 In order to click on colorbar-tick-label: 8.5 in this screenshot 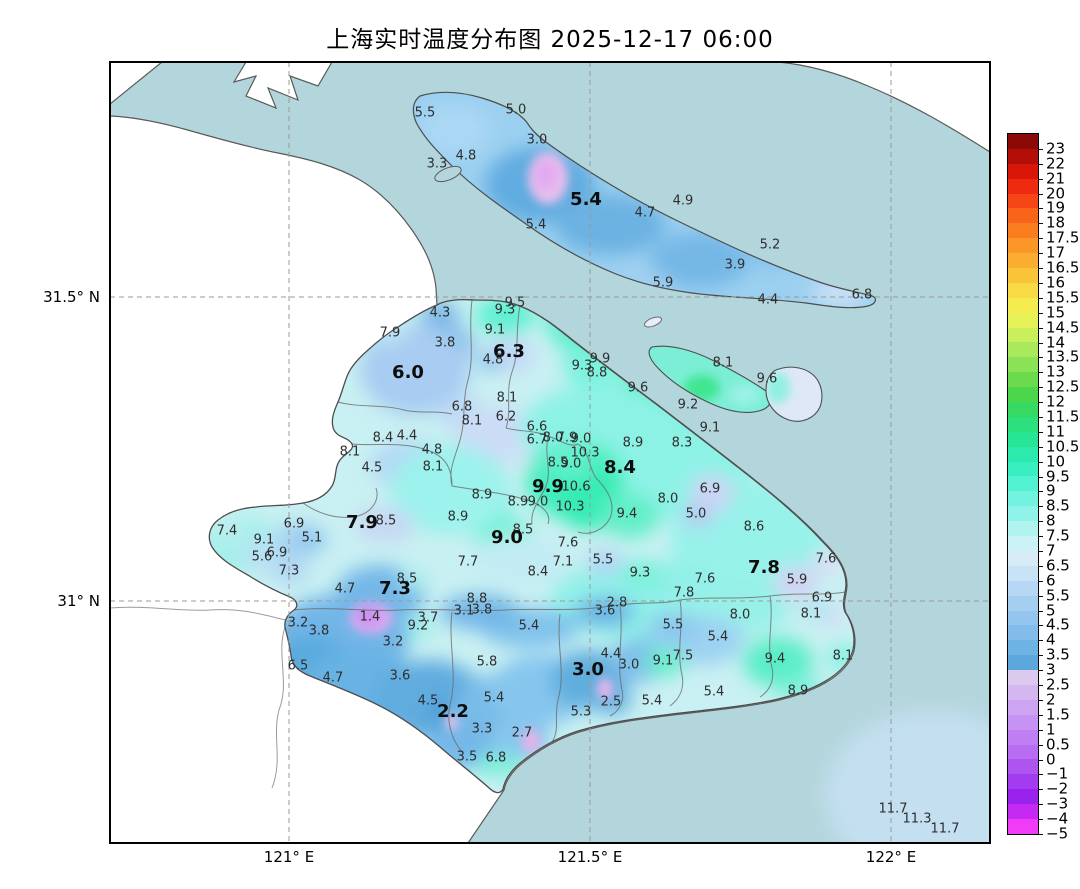, I will do `click(1058, 505)`.